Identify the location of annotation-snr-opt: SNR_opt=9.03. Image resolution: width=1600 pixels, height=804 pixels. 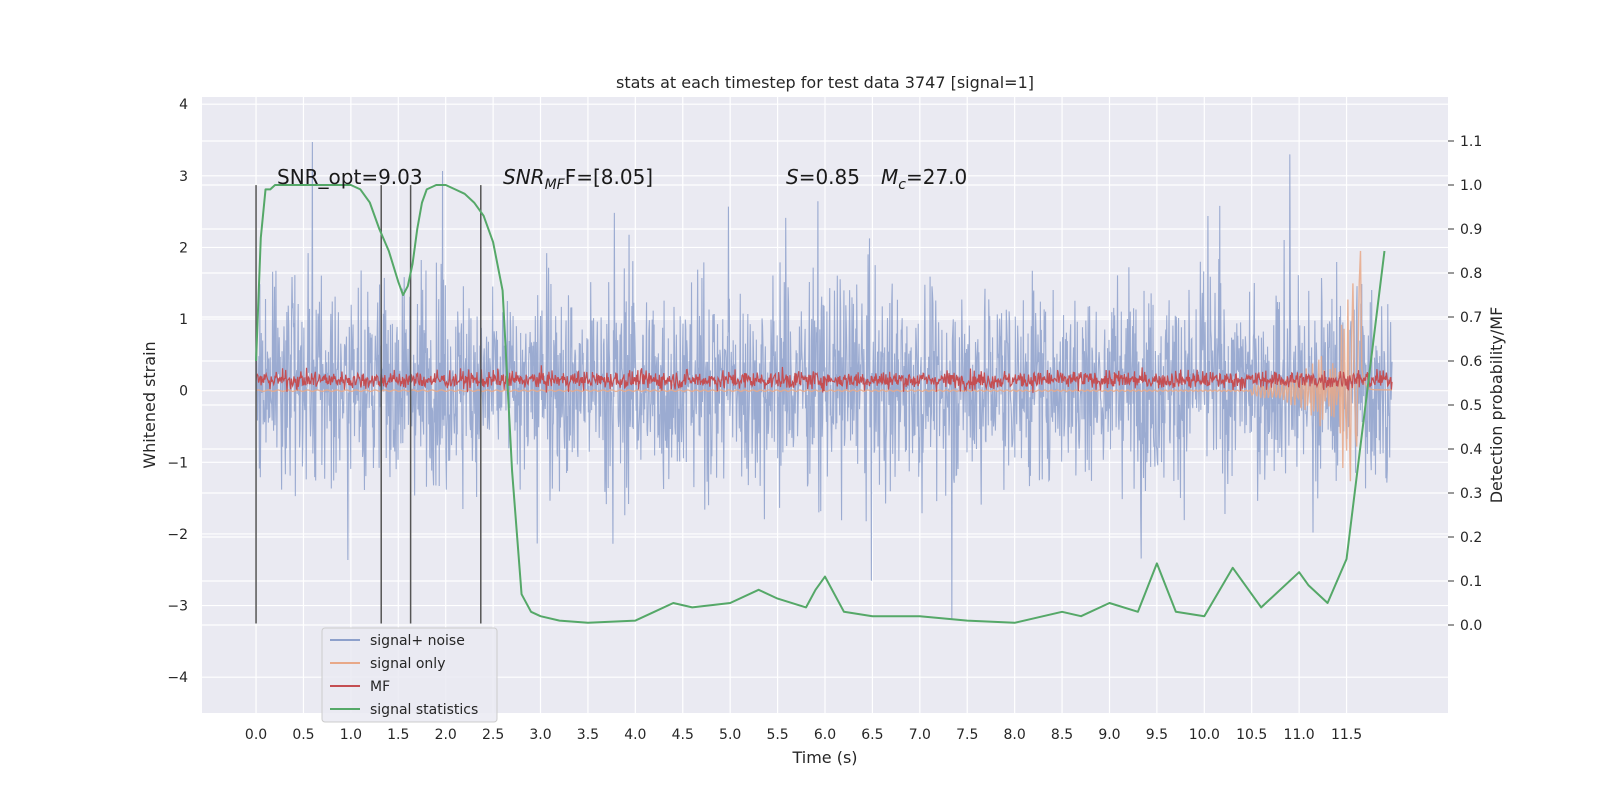
(350, 177).